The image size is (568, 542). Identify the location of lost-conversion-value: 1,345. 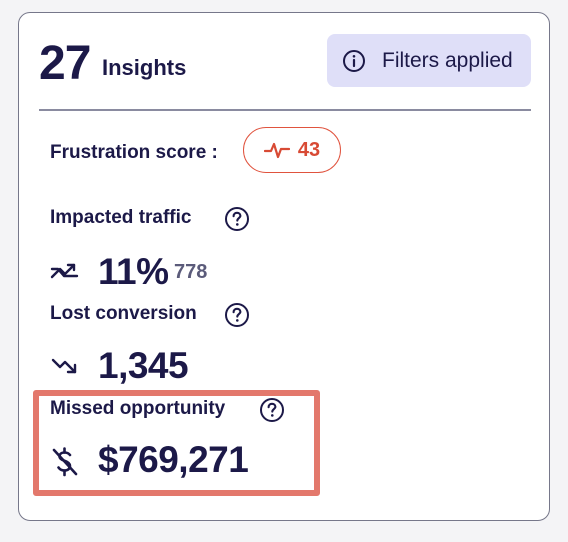
(143, 365).